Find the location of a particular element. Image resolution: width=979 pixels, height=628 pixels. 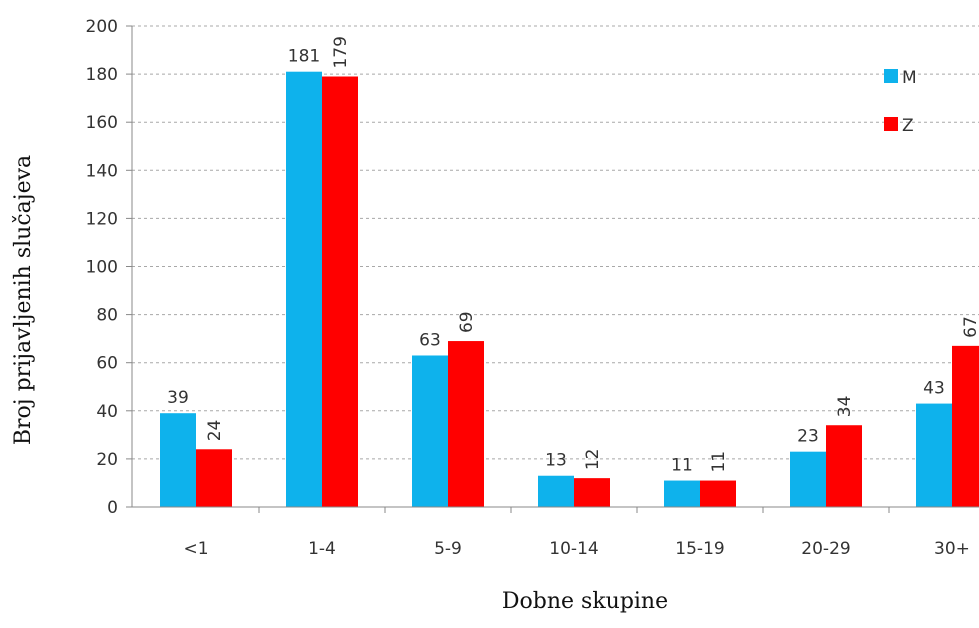

y-tick-label: 120 is located at coordinates (102, 219).